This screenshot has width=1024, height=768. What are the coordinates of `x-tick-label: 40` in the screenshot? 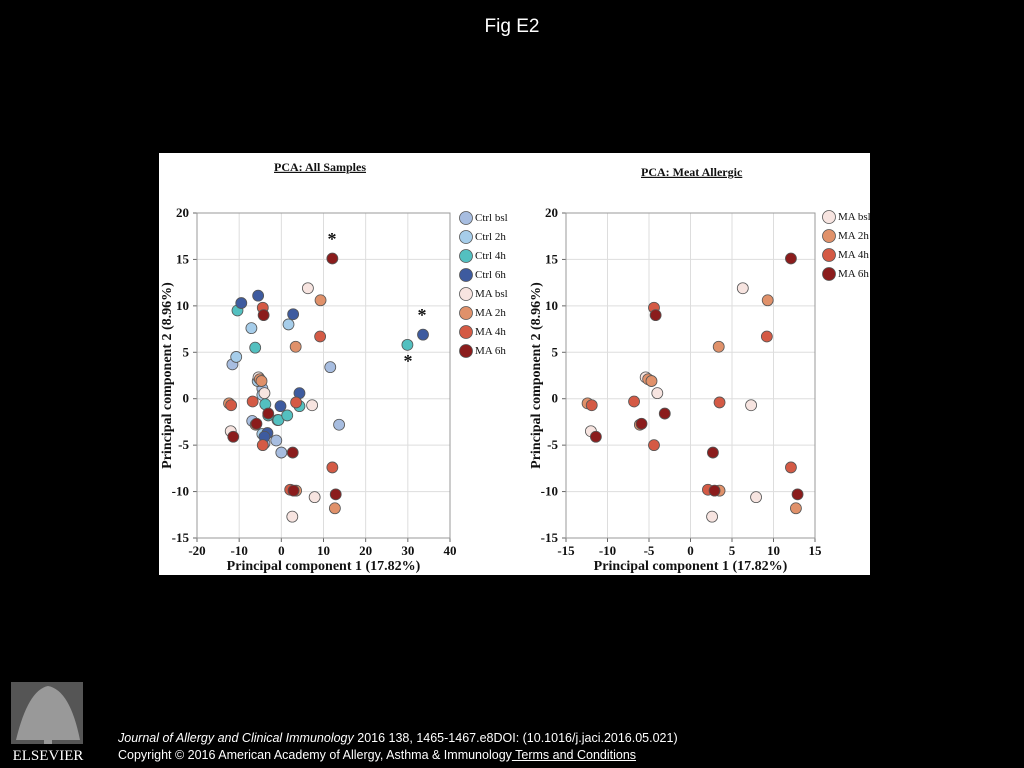 It's located at (450, 550).